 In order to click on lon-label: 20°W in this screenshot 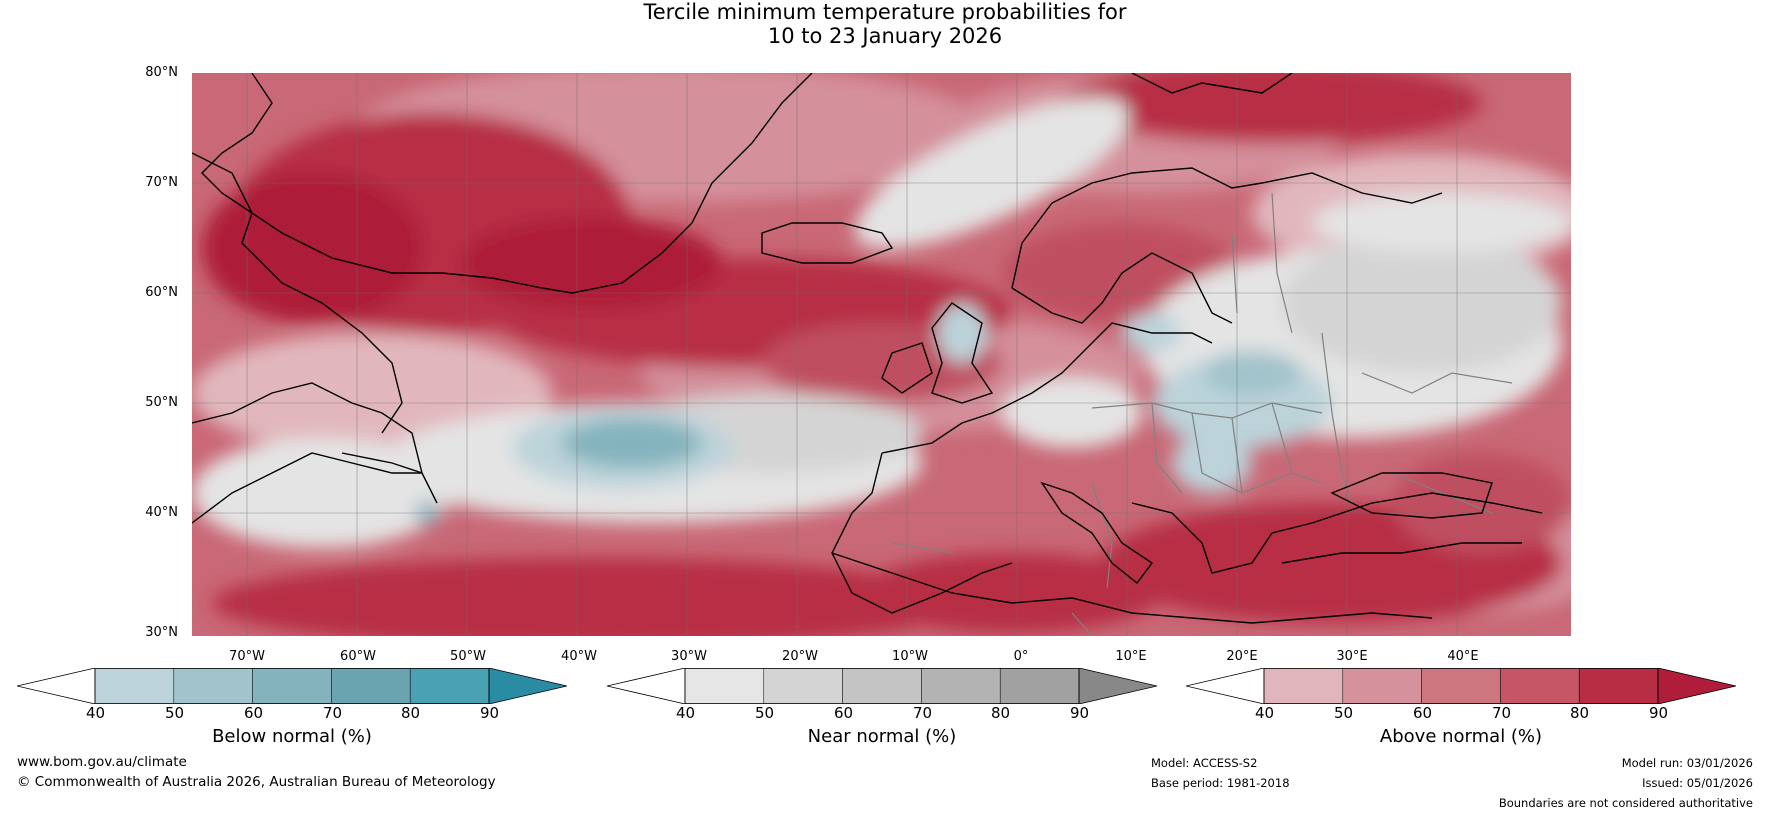, I will do `click(800, 656)`.